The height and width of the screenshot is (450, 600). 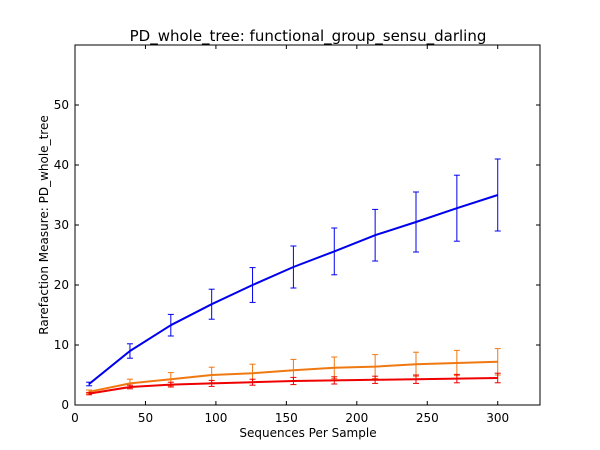 I want to click on x-tick-label: 250, so click(x=427, y=418).